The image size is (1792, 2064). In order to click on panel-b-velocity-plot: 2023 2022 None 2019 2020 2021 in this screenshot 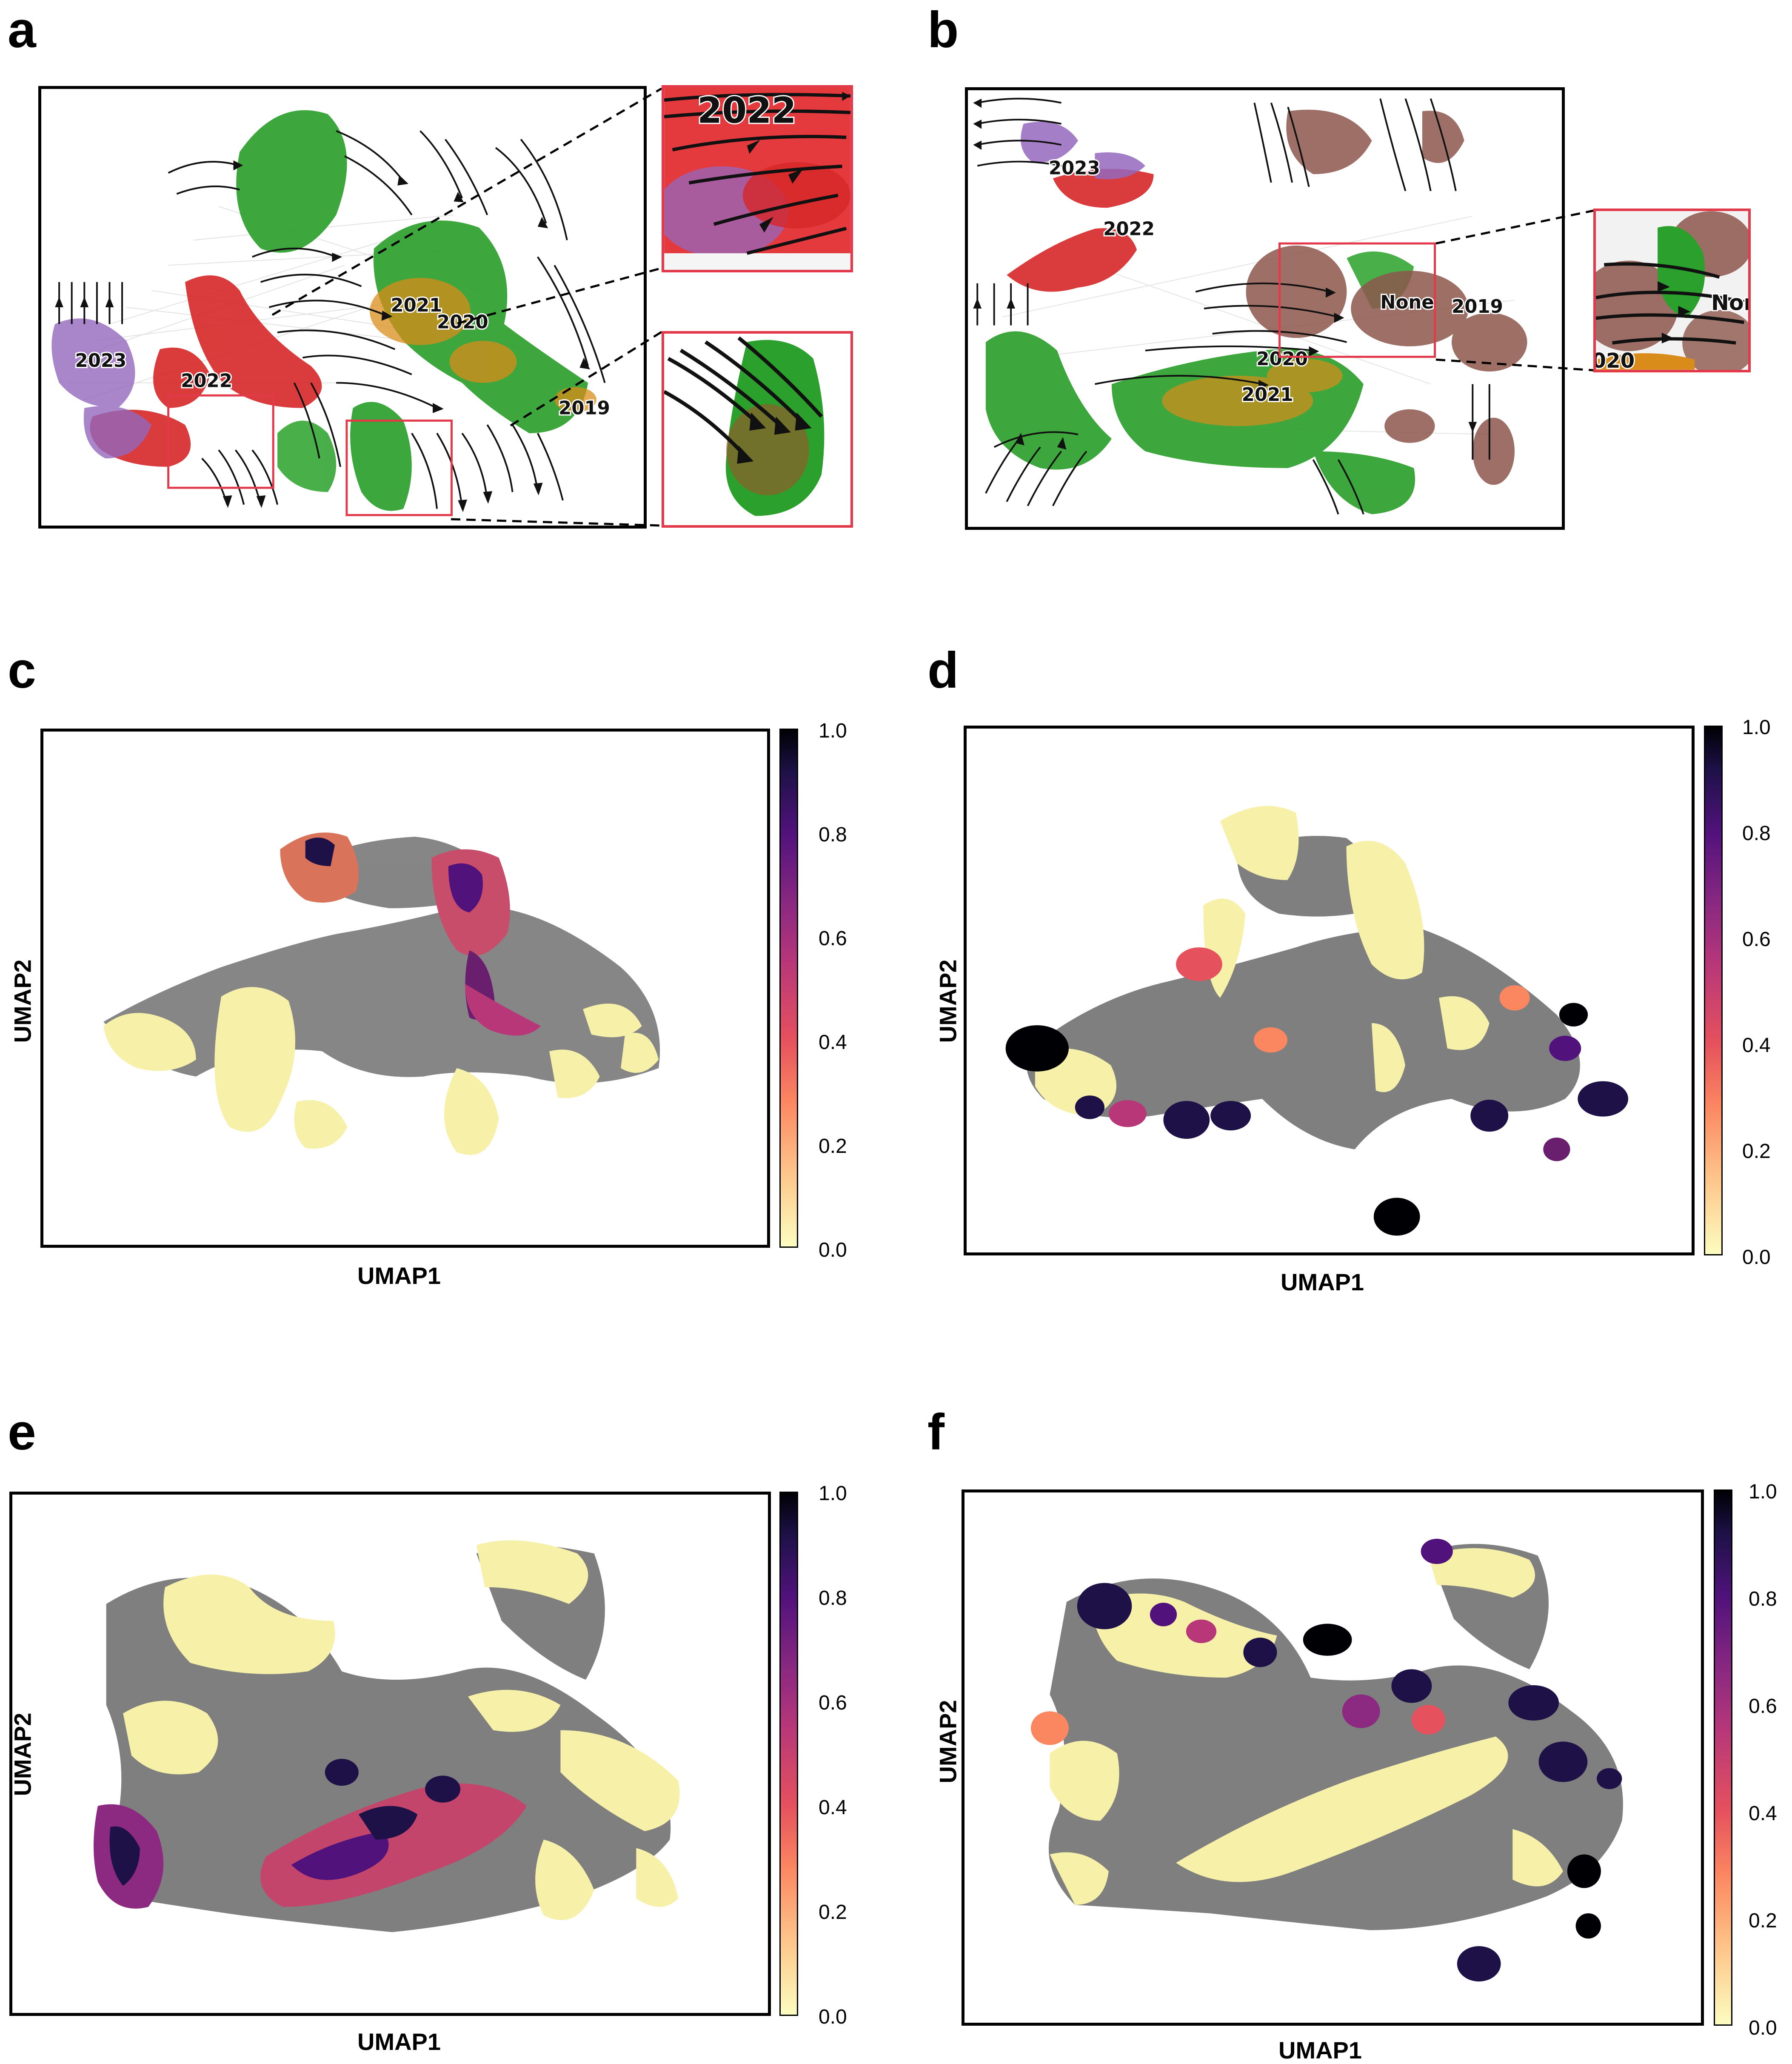, I will do `click(1265, 308)`.